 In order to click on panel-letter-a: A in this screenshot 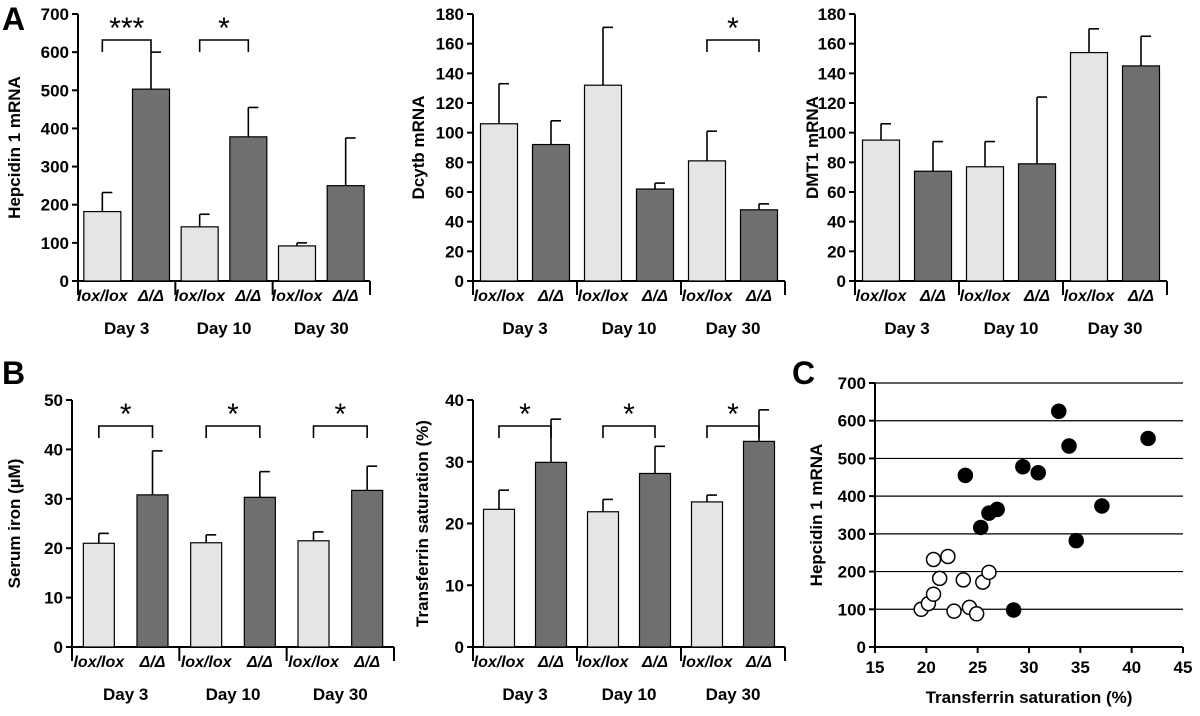, I will do `click(13, 19)`.